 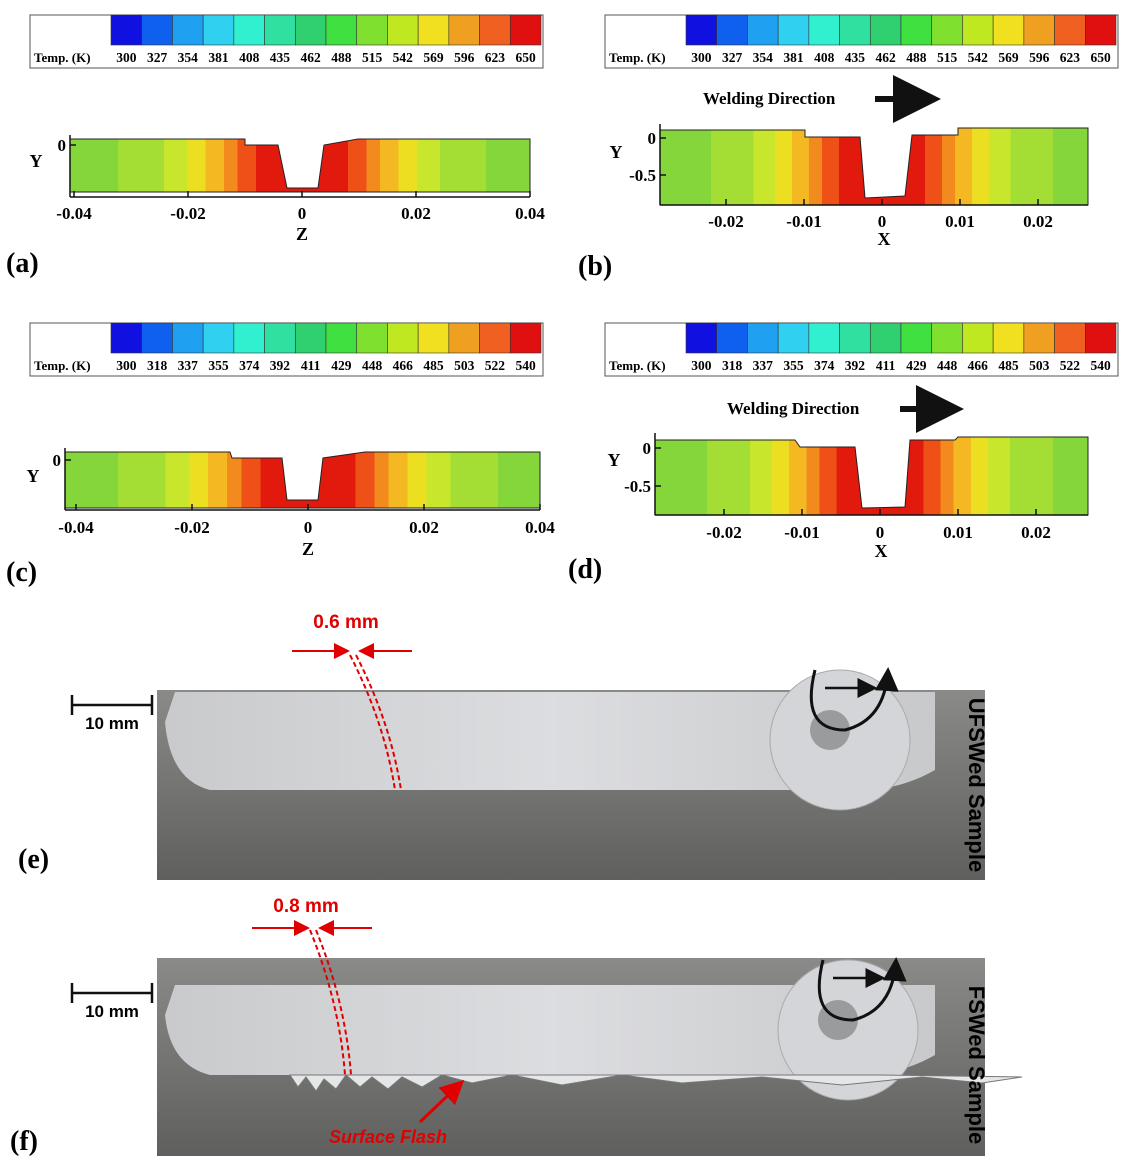 What do you see at coordinates (341, 57) in the screenshot?
I see `legend-tick-label: 488` at bounding box center [341, 57].